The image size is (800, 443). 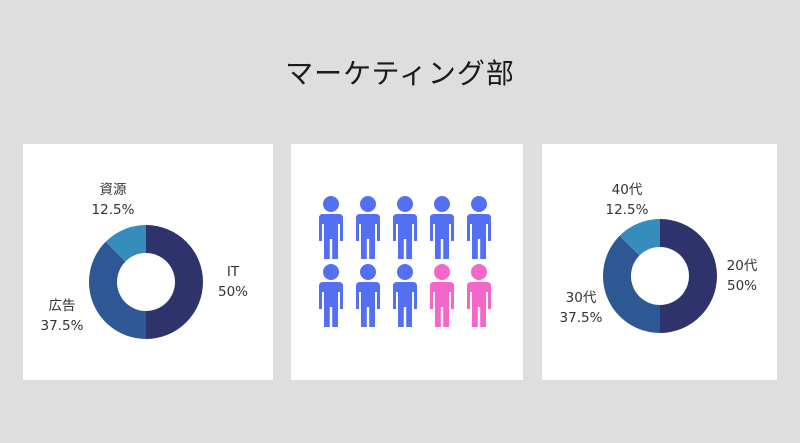 I want to click on people-pictogram, so click(x=405, y=261).